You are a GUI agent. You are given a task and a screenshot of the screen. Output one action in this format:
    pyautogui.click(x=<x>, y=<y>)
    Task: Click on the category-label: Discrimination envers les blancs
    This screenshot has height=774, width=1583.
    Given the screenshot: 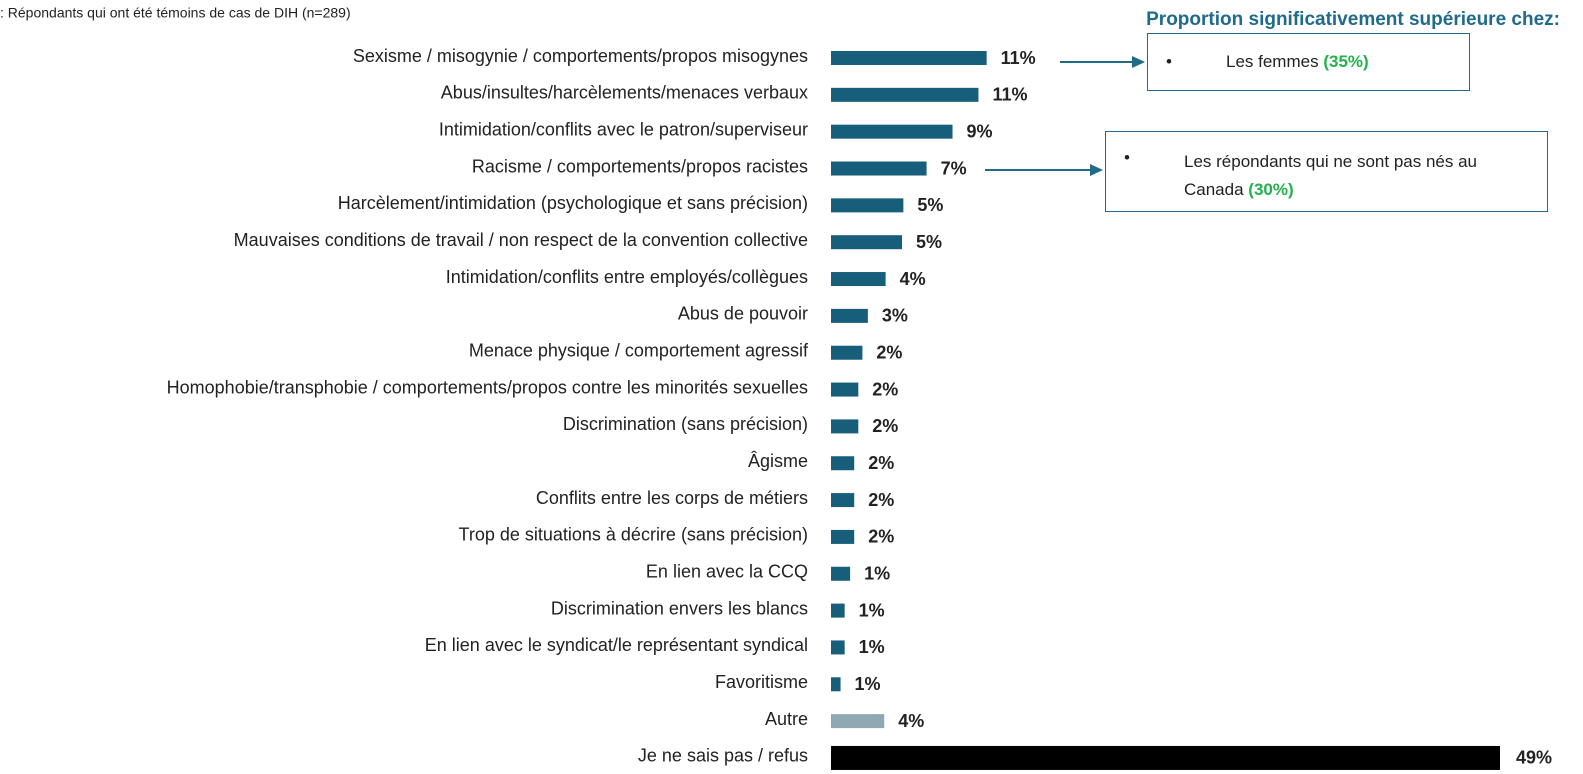 What is the action you would take?
    pyautogui.click(x=679, y=608)
    